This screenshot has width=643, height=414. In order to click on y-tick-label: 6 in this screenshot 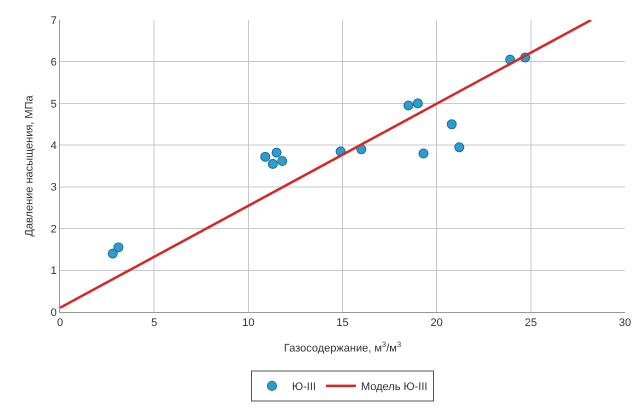, I will do `click(53, 62)`.